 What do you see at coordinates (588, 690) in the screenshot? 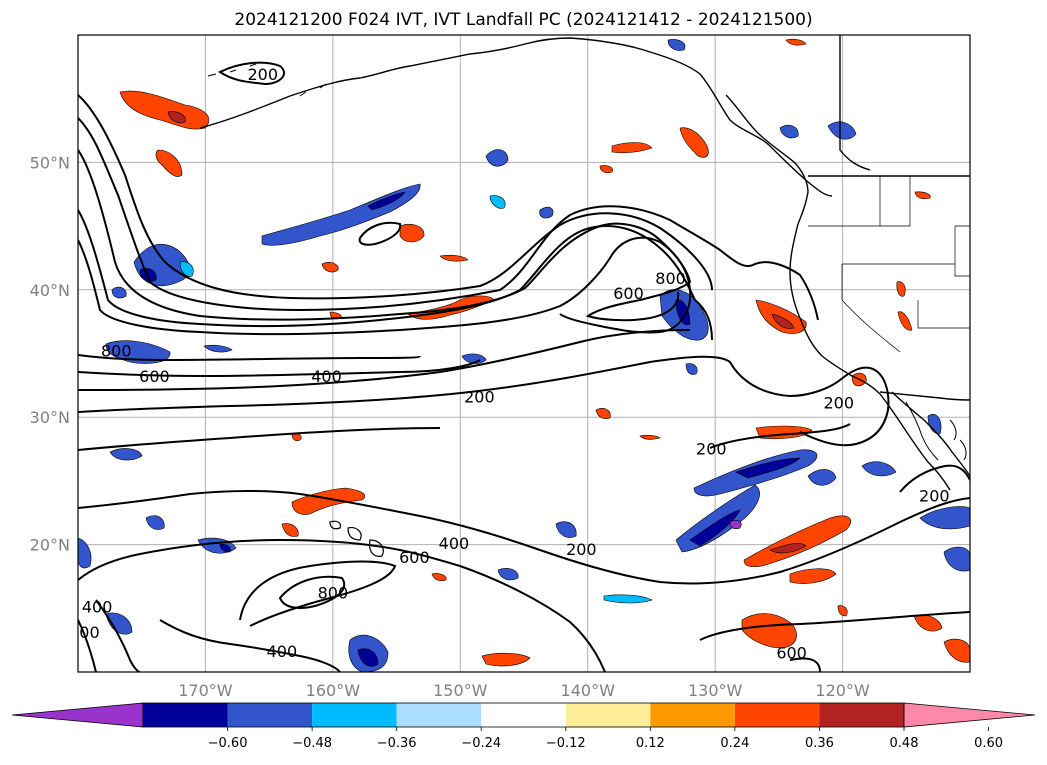
I see `lon-tick-label: 140°W` at bounding box center [588, 690].